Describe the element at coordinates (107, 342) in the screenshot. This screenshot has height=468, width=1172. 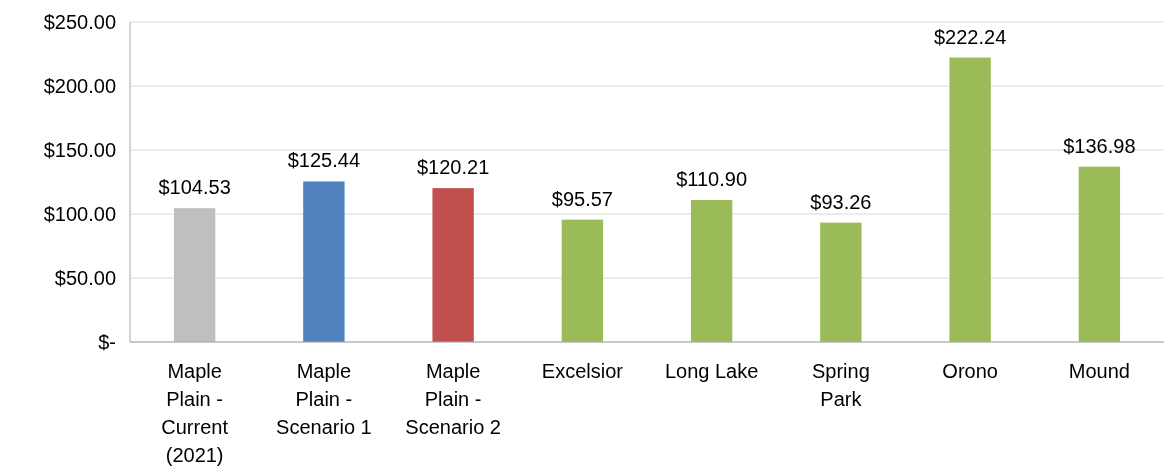
I see `y-tick-label: $-` at that location.